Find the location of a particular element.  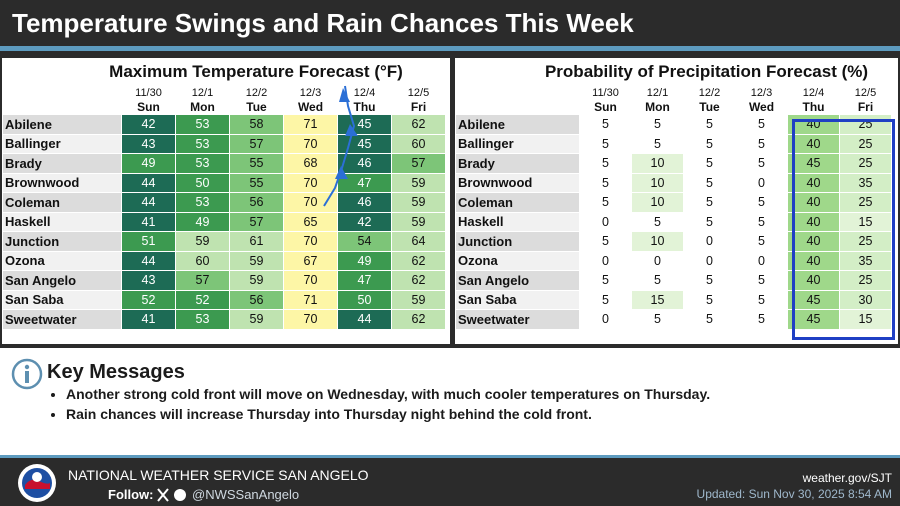

column-date: 11/30 is located at coordinates (605, 93).